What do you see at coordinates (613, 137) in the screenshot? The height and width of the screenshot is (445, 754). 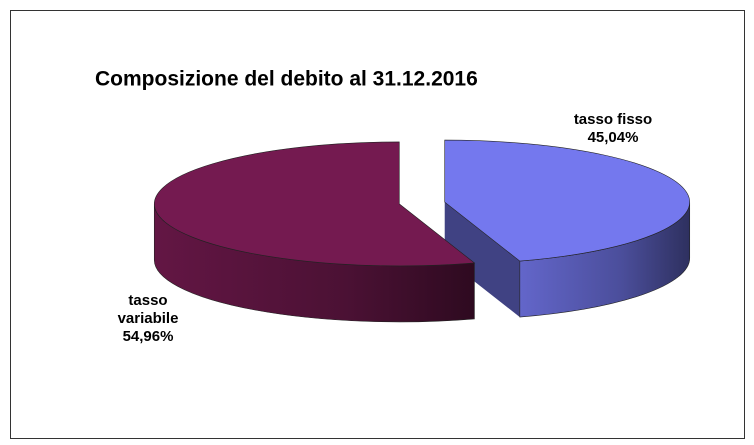 I see `value-label: 45,04%` at bounding box center [613, 137].